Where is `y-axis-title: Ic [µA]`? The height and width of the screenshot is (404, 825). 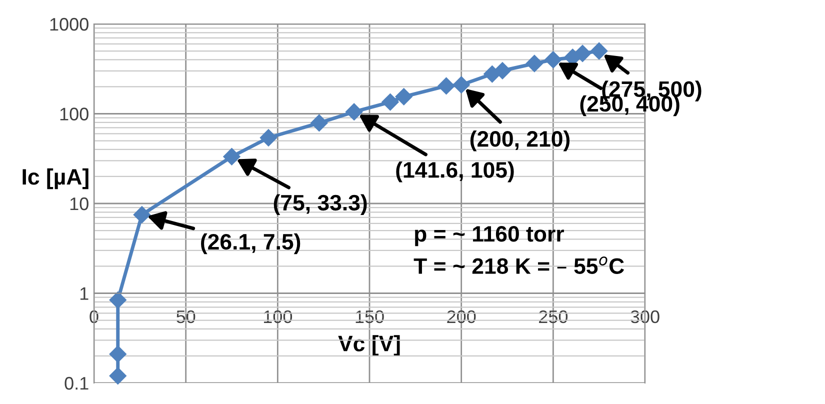
y-axis-title: Ic [µA] is located at coordinates (55, 179).